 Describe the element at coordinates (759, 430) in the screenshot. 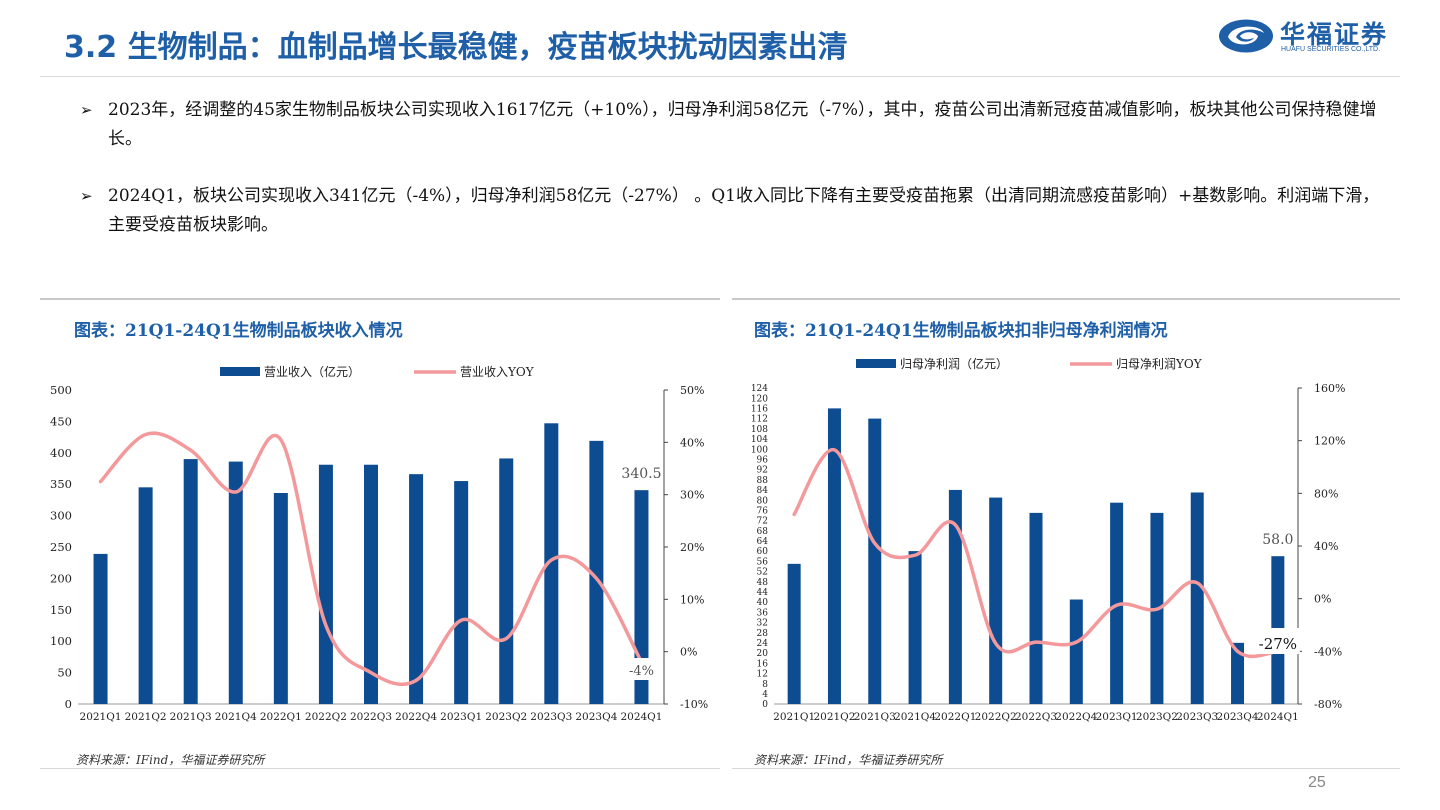

I see `y-tick-label: 108` at that location.